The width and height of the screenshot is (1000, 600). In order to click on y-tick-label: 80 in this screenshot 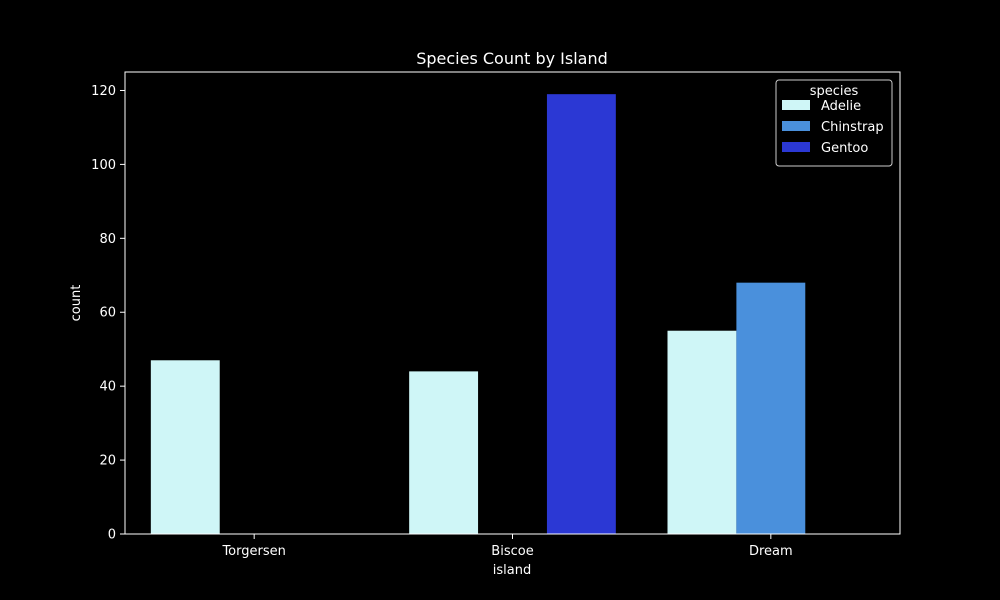, I will do `click(107, 239)`.